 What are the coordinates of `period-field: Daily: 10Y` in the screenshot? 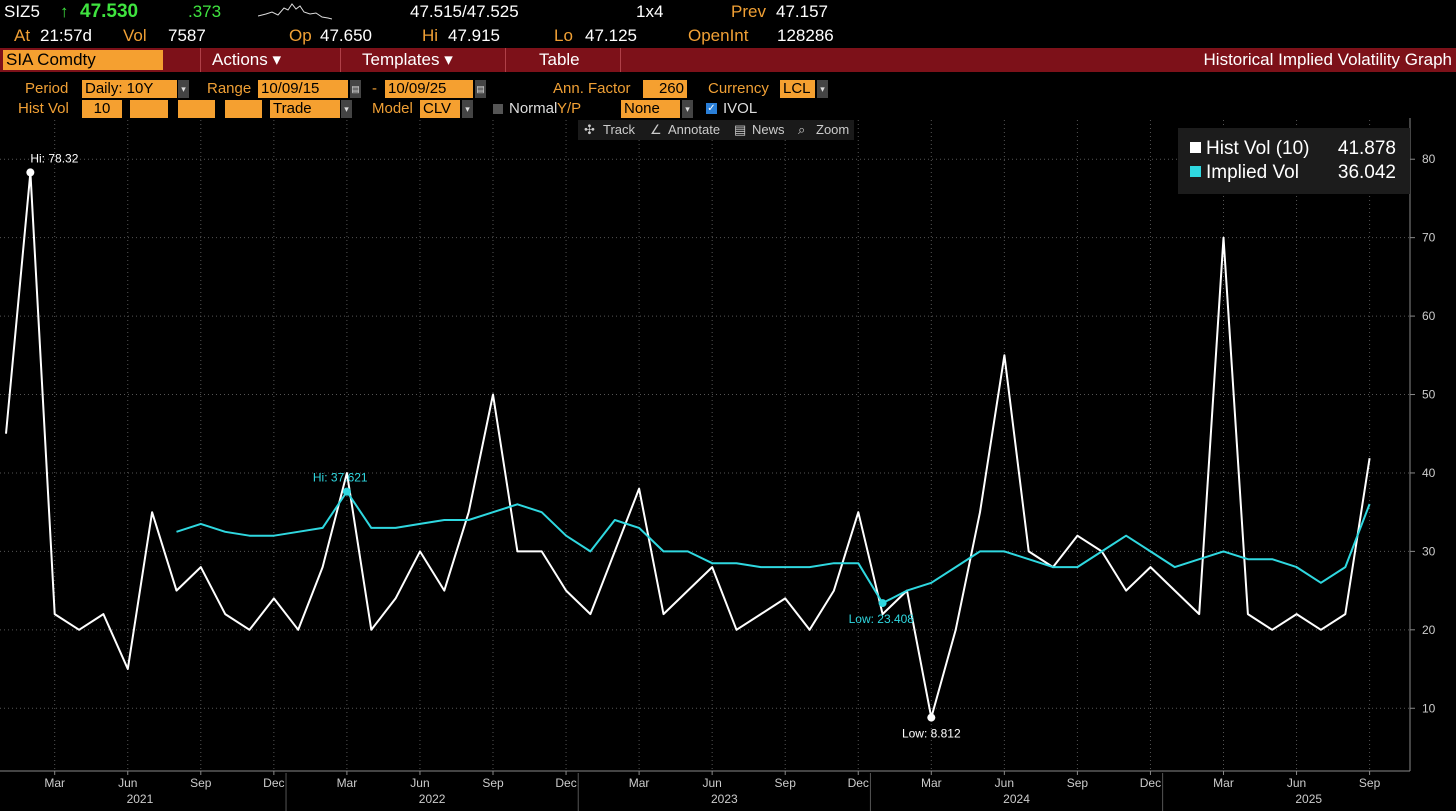 It's located at (129, 89).